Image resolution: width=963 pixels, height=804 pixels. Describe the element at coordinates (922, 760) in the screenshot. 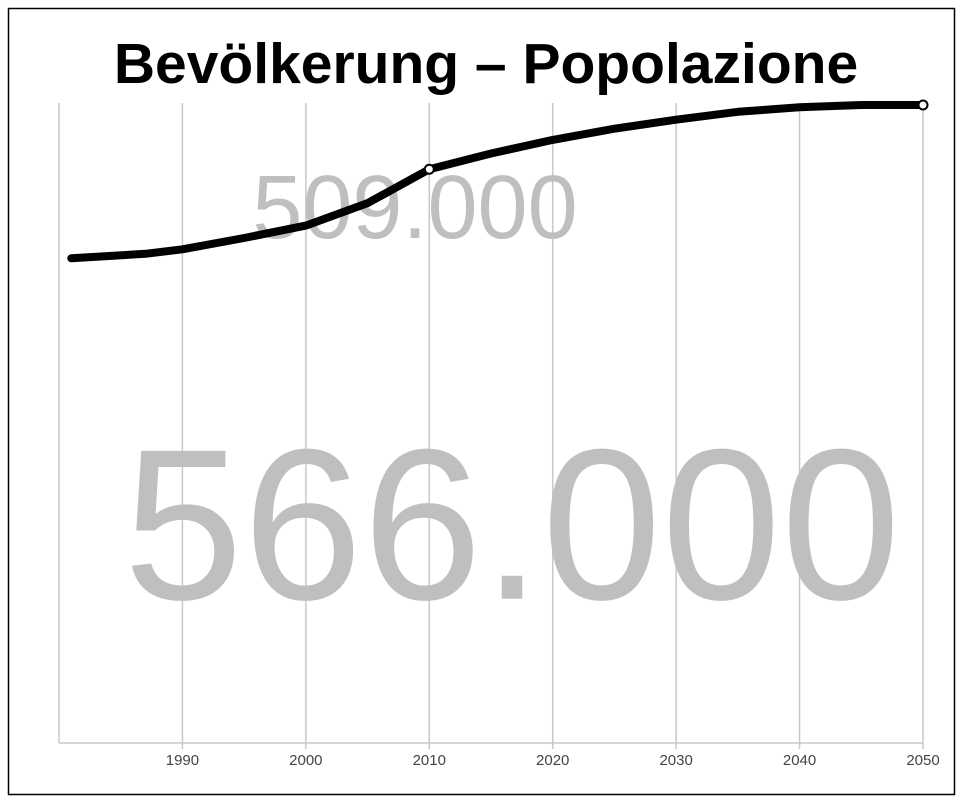

I see `x-tick-label: 2050` at that location.